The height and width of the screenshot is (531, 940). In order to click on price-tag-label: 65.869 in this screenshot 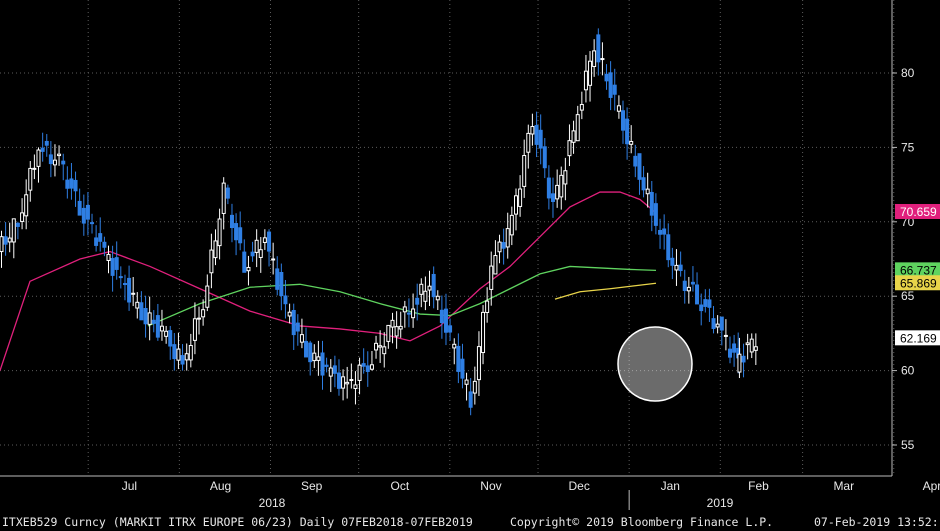, I will do `click(918, 283)`.